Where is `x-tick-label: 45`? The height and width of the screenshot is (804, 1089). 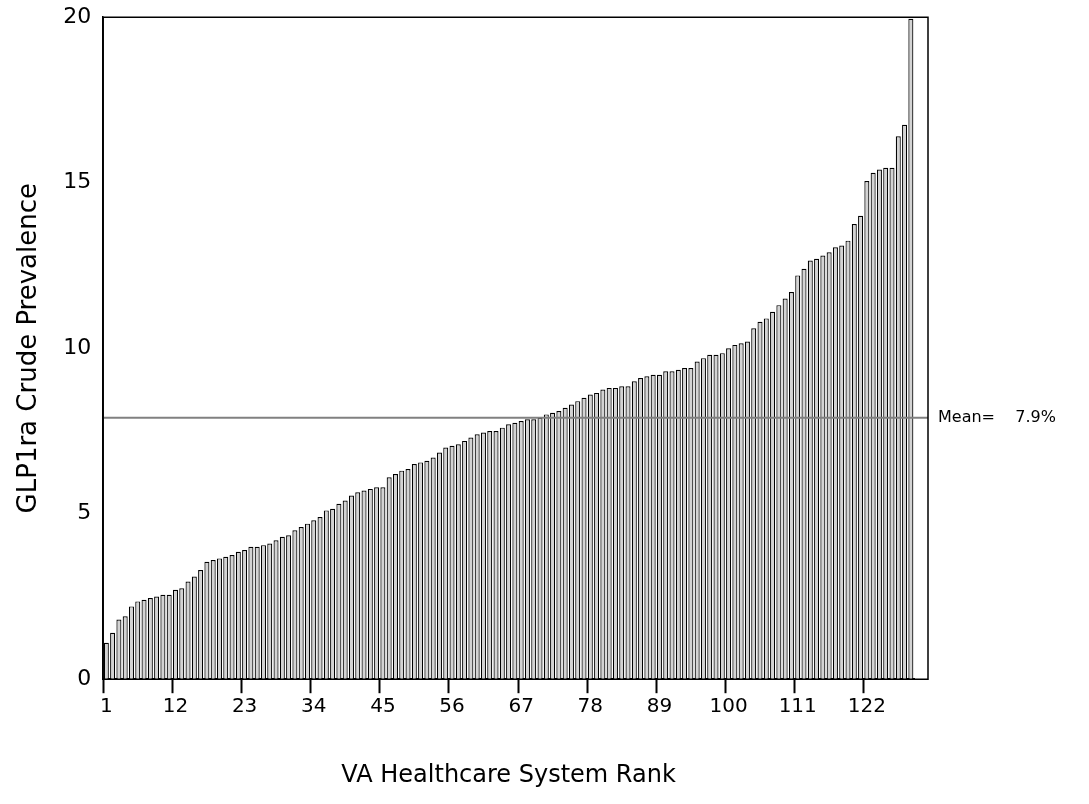
x-tick-label: 45 is located at coordinates (383, 705).